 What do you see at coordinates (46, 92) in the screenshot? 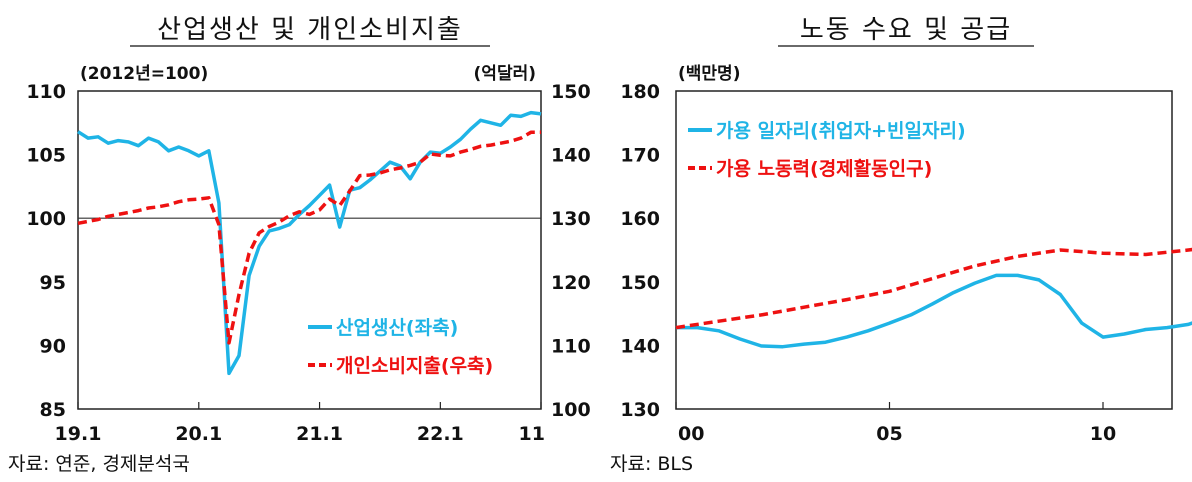
I see `left-y-tick-label: 110` at bounding box center [46, 92].